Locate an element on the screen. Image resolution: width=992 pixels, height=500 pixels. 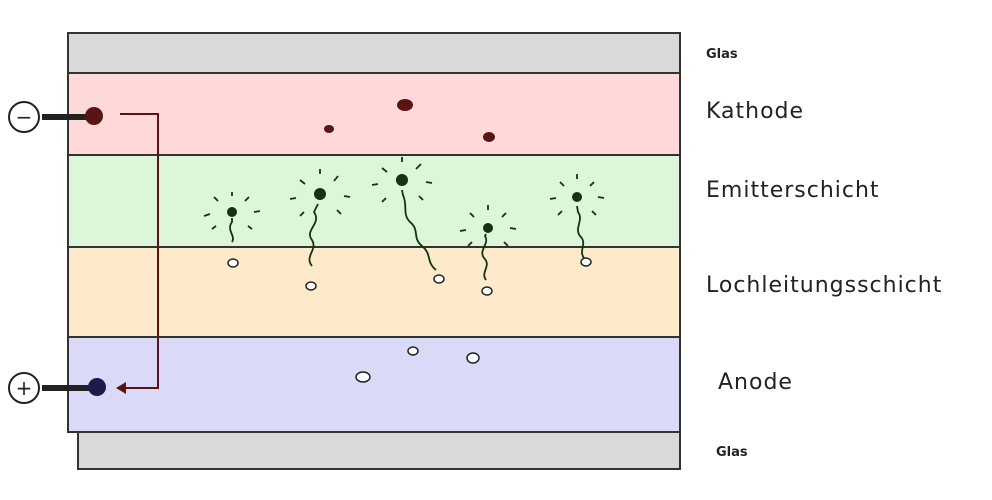
emission-events is located at coordinates (404, 219).